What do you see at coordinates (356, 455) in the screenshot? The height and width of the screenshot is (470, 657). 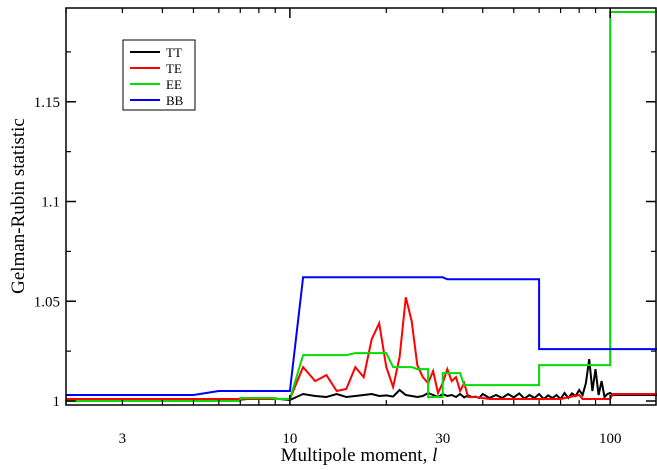 I see `x-axis-label-text: Multipole moment,` at bounding box center [356, 455].